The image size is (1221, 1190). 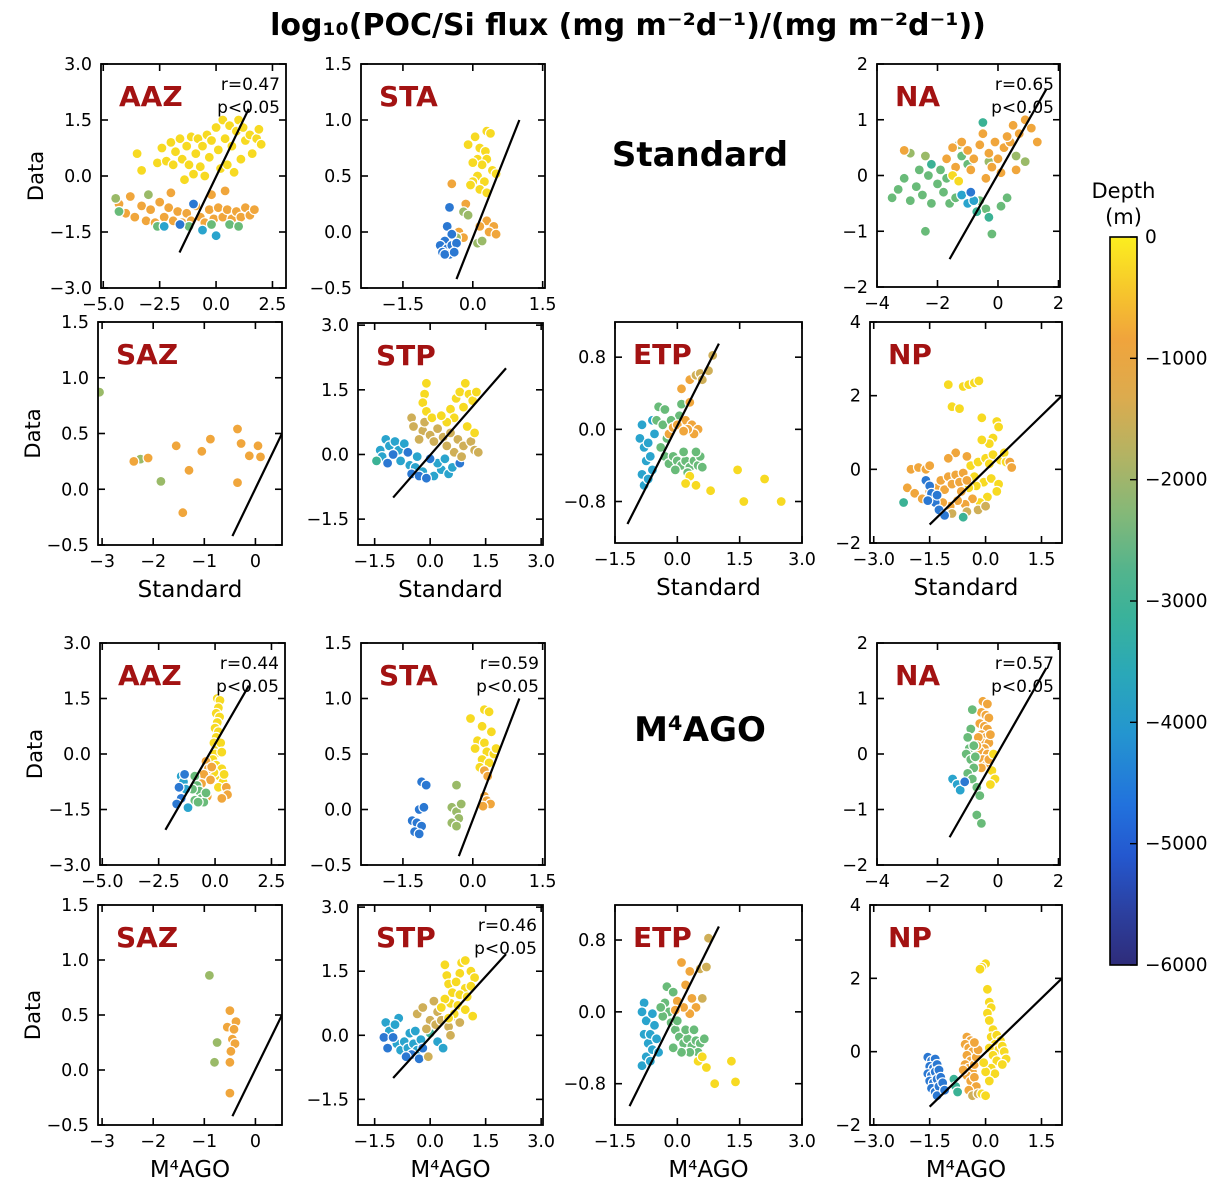 I want to click on panel-m_etp: −1.5 0.0 1.5 3.0 0.8 0.0 −0.8 ETP M⁴AGO, so click(x=690, y=1043).